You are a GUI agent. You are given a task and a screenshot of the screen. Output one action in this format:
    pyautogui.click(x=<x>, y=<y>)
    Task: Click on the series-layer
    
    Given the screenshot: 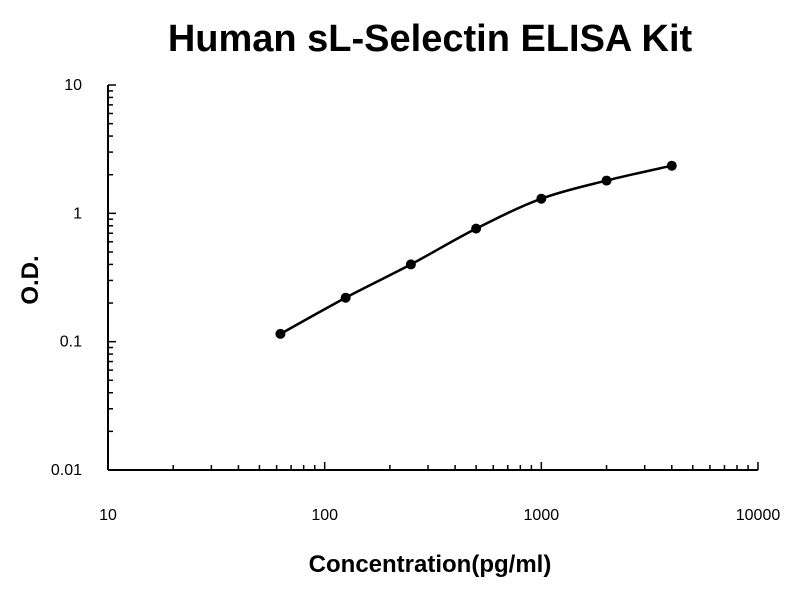 What is the action you would take?
    pyautogui.click(x=476, y=249)
    